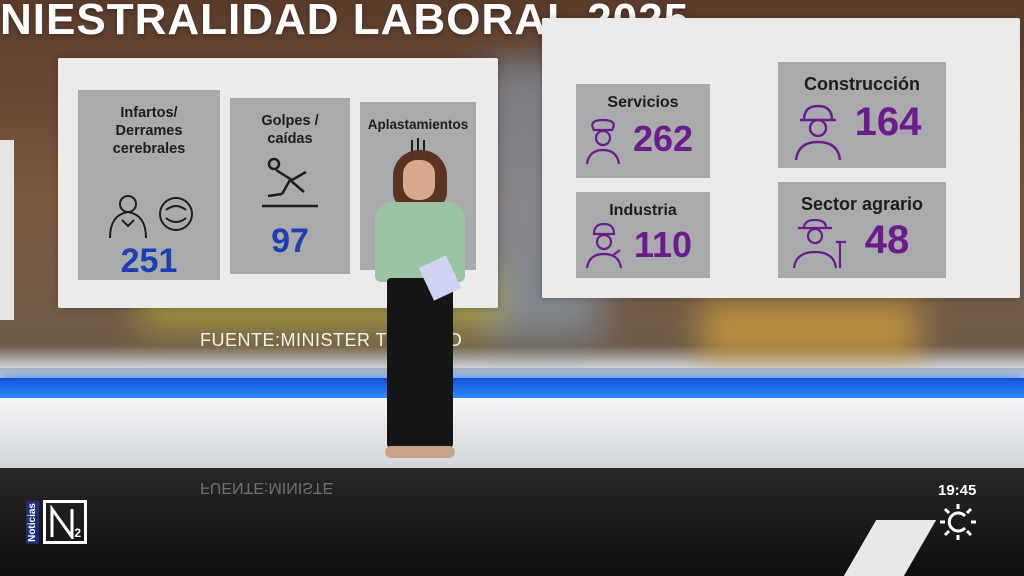 The height and width of the screenshot is (576, 1024). Describe the element at coordinates (862, 204) in the screenshot. I see `sector-label: Sector agrario` at that location.